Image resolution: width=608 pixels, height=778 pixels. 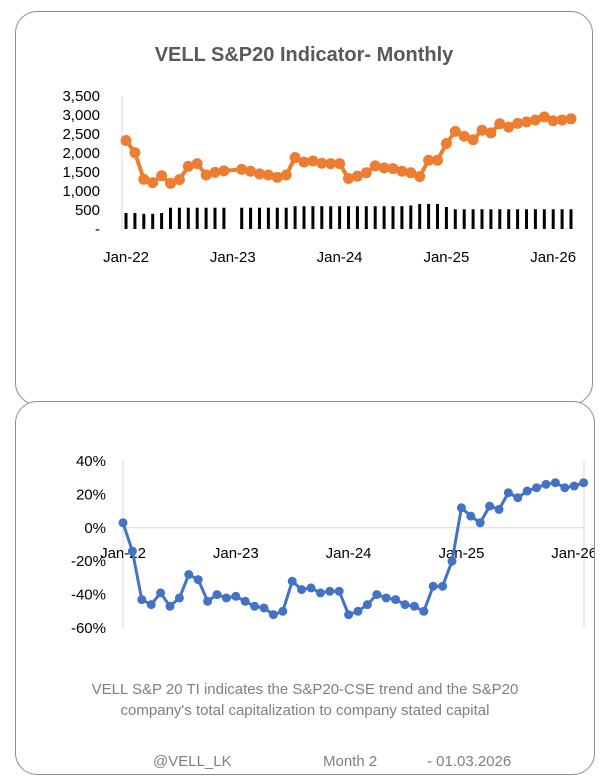 I want to click on caption-footer: @VELL_LK Month 2 - 01.03.2026, so click(x=305, y=761).